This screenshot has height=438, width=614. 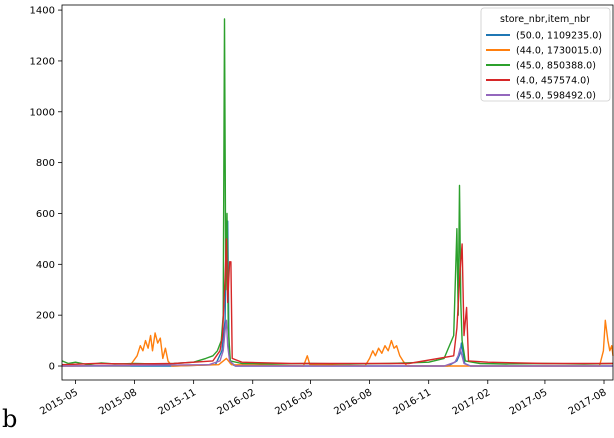 What do you see at coordinates (45, 265) in the screenshot?
I see `y-tick-label: 400` at bounding box center [45, 265].